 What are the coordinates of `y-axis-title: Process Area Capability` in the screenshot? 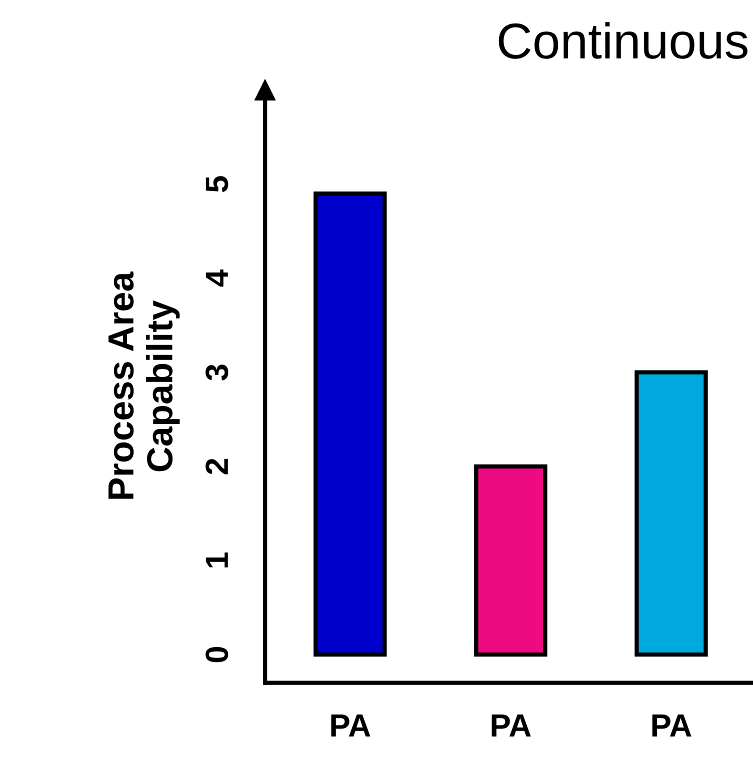 It's located at (144, 385).